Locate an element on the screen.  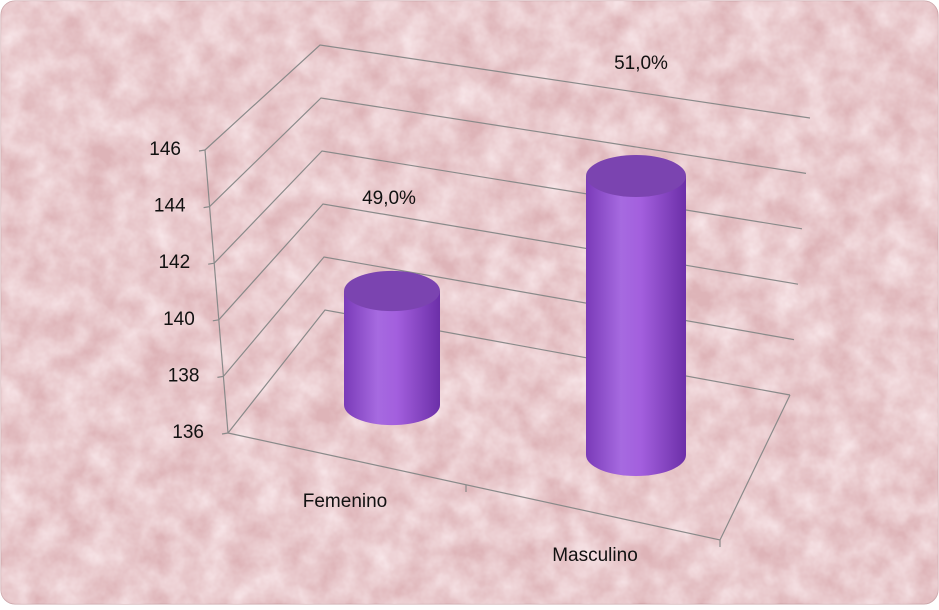
x-tick-label: Masculino is located at coordinates (595, 555).